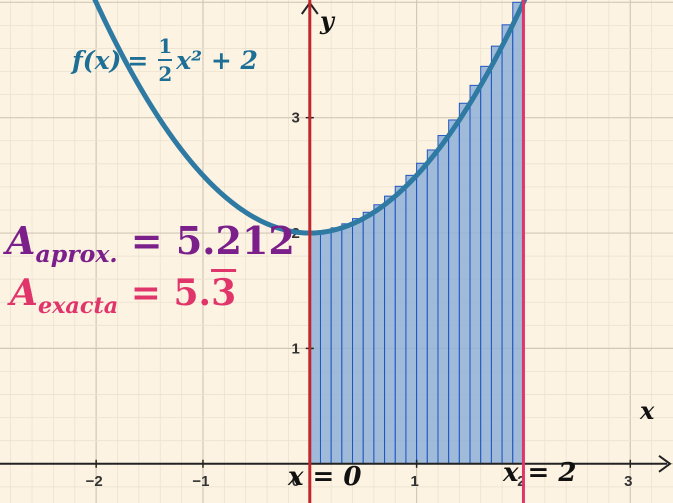 The height and width of the screenshot is (503, 673). What do you see at coordinates (24, 293) in the screenshot?
I see `exact-area-symbol: A` at bounding box center [24, 293].